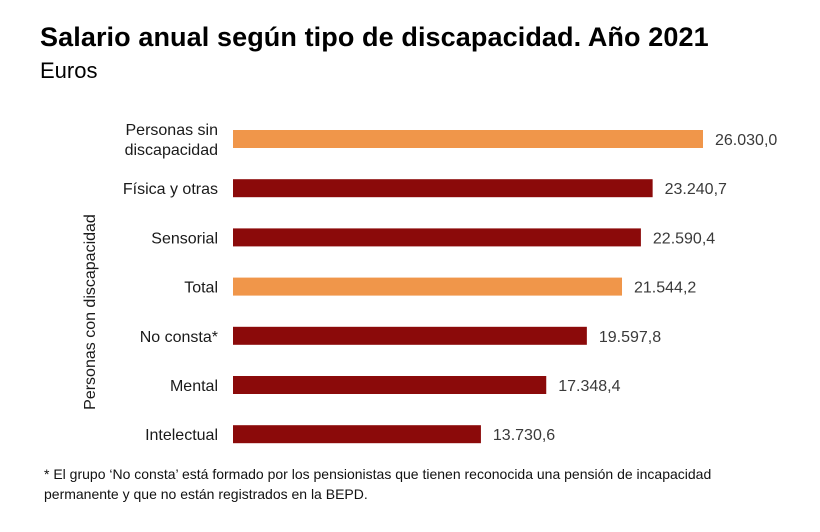 This screenshot has width=820, height=532. I want to click on value-label: 26.030,0, so click(746, 140).